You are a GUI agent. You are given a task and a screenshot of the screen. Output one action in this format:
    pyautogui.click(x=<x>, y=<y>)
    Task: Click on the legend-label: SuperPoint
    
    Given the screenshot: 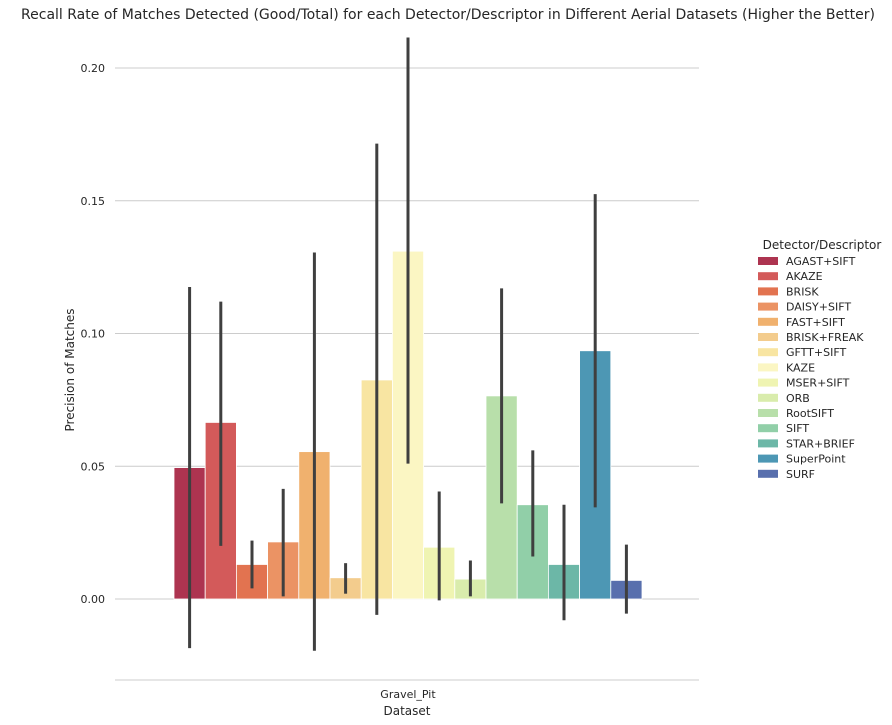 What is the action you would take?
    pyautogui.click(x=816, y=459)
    